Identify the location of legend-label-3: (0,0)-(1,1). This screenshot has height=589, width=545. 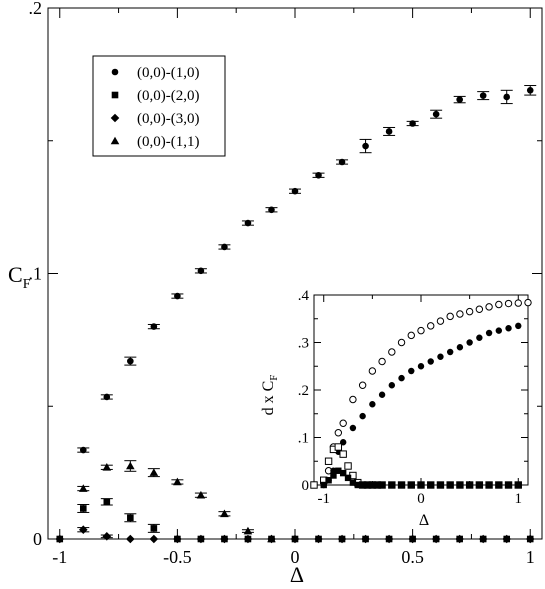
(168, 142).